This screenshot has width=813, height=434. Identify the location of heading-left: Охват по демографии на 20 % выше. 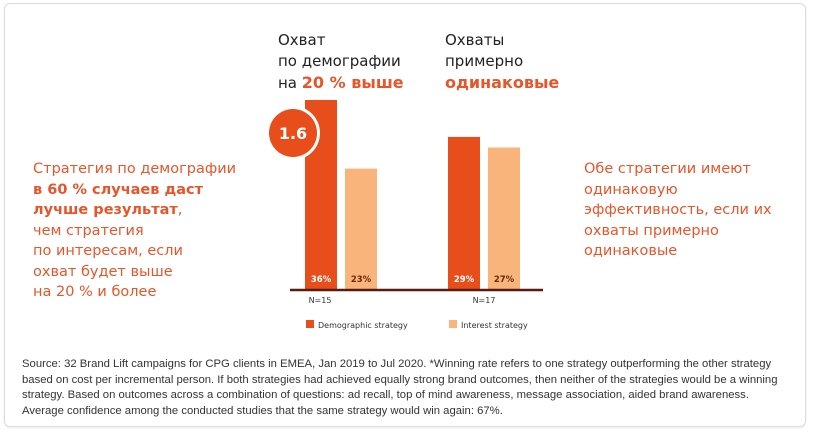
(341, 62).